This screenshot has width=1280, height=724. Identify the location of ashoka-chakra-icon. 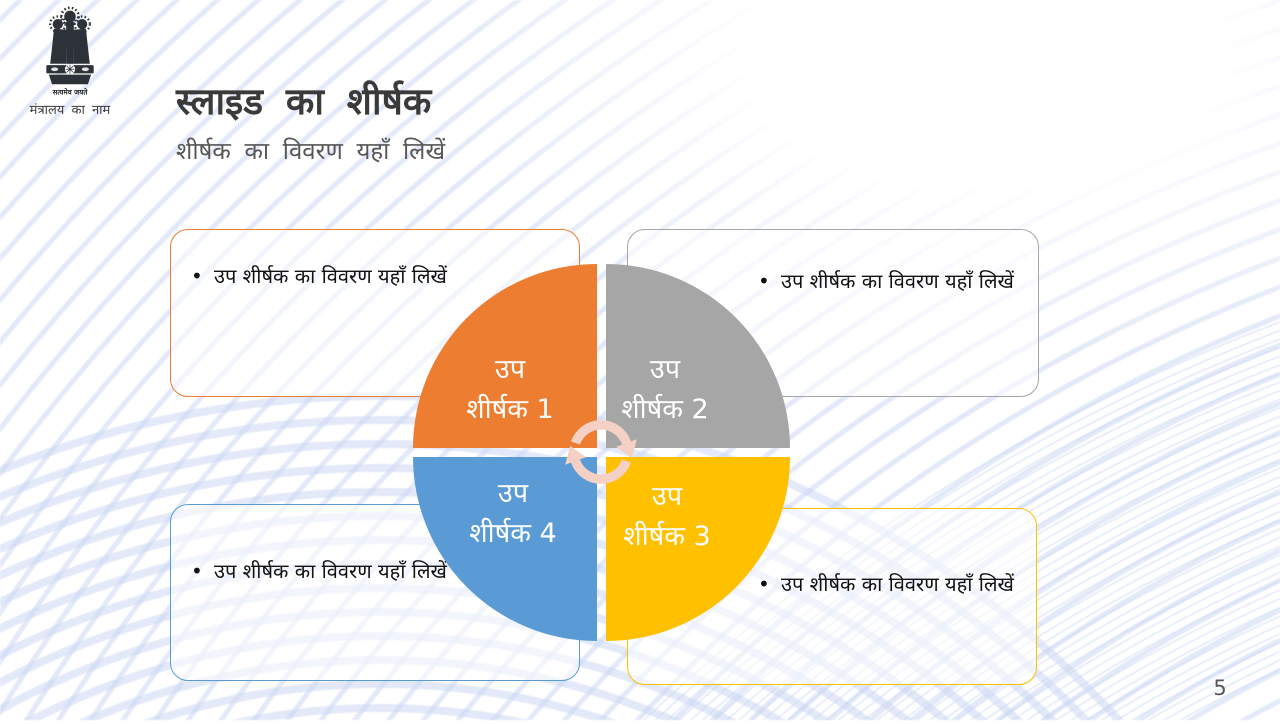
(70, 69).